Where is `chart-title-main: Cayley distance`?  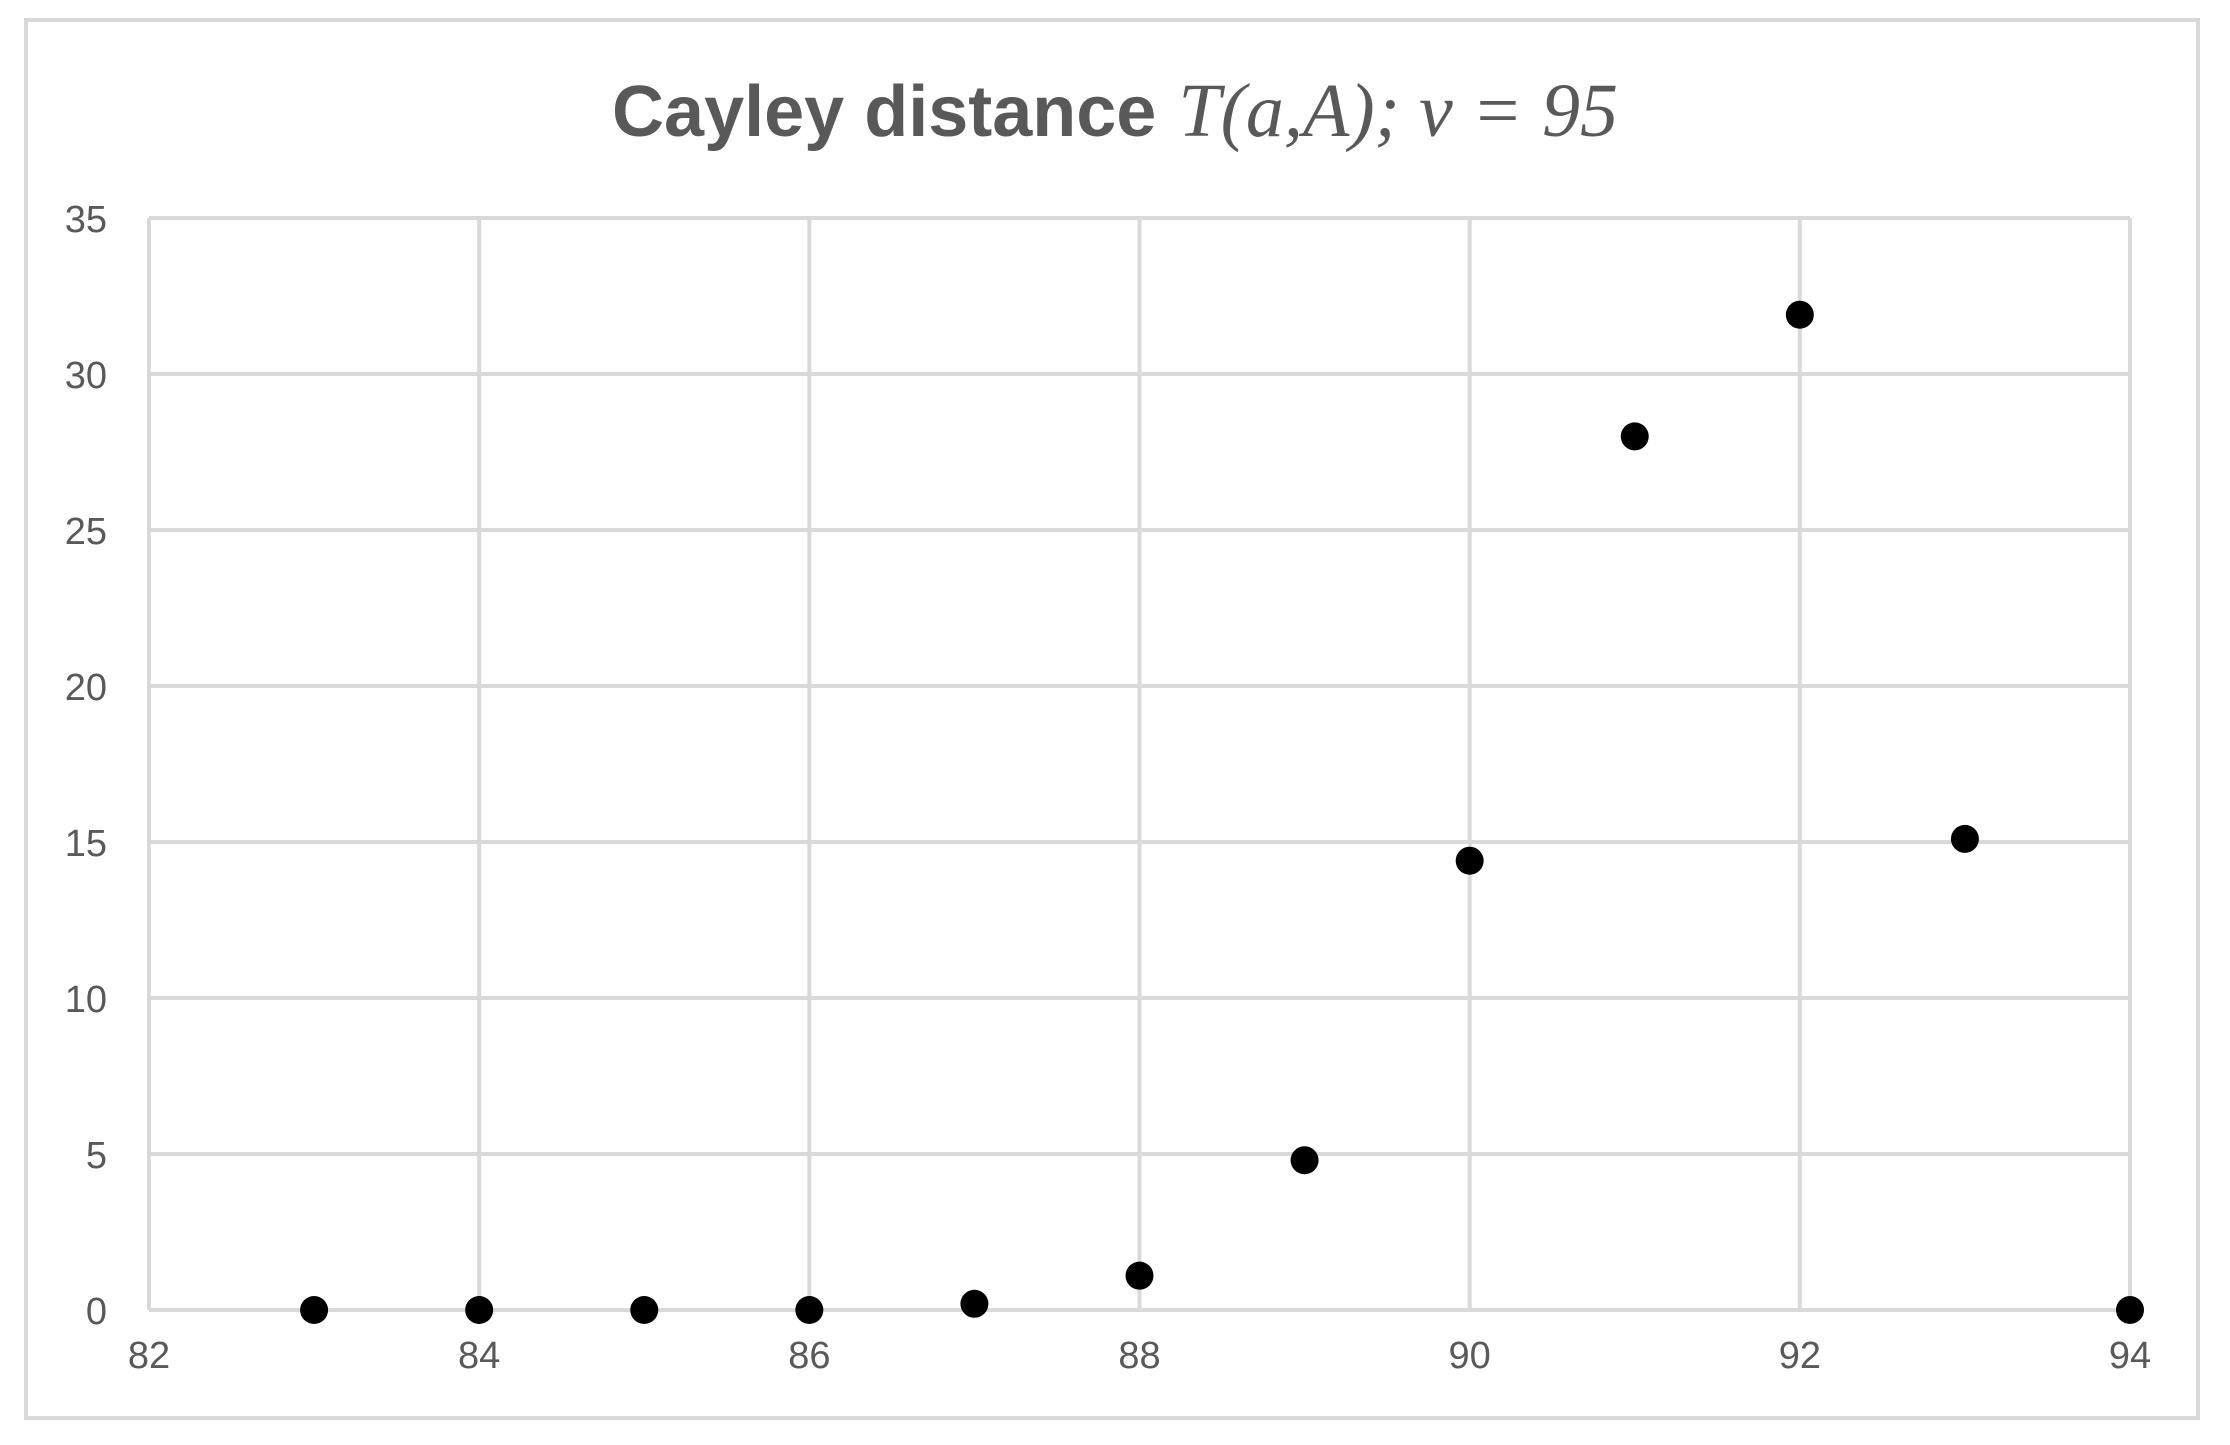 chart-title-main: Cayley distance is located at coordinates (884, 112).